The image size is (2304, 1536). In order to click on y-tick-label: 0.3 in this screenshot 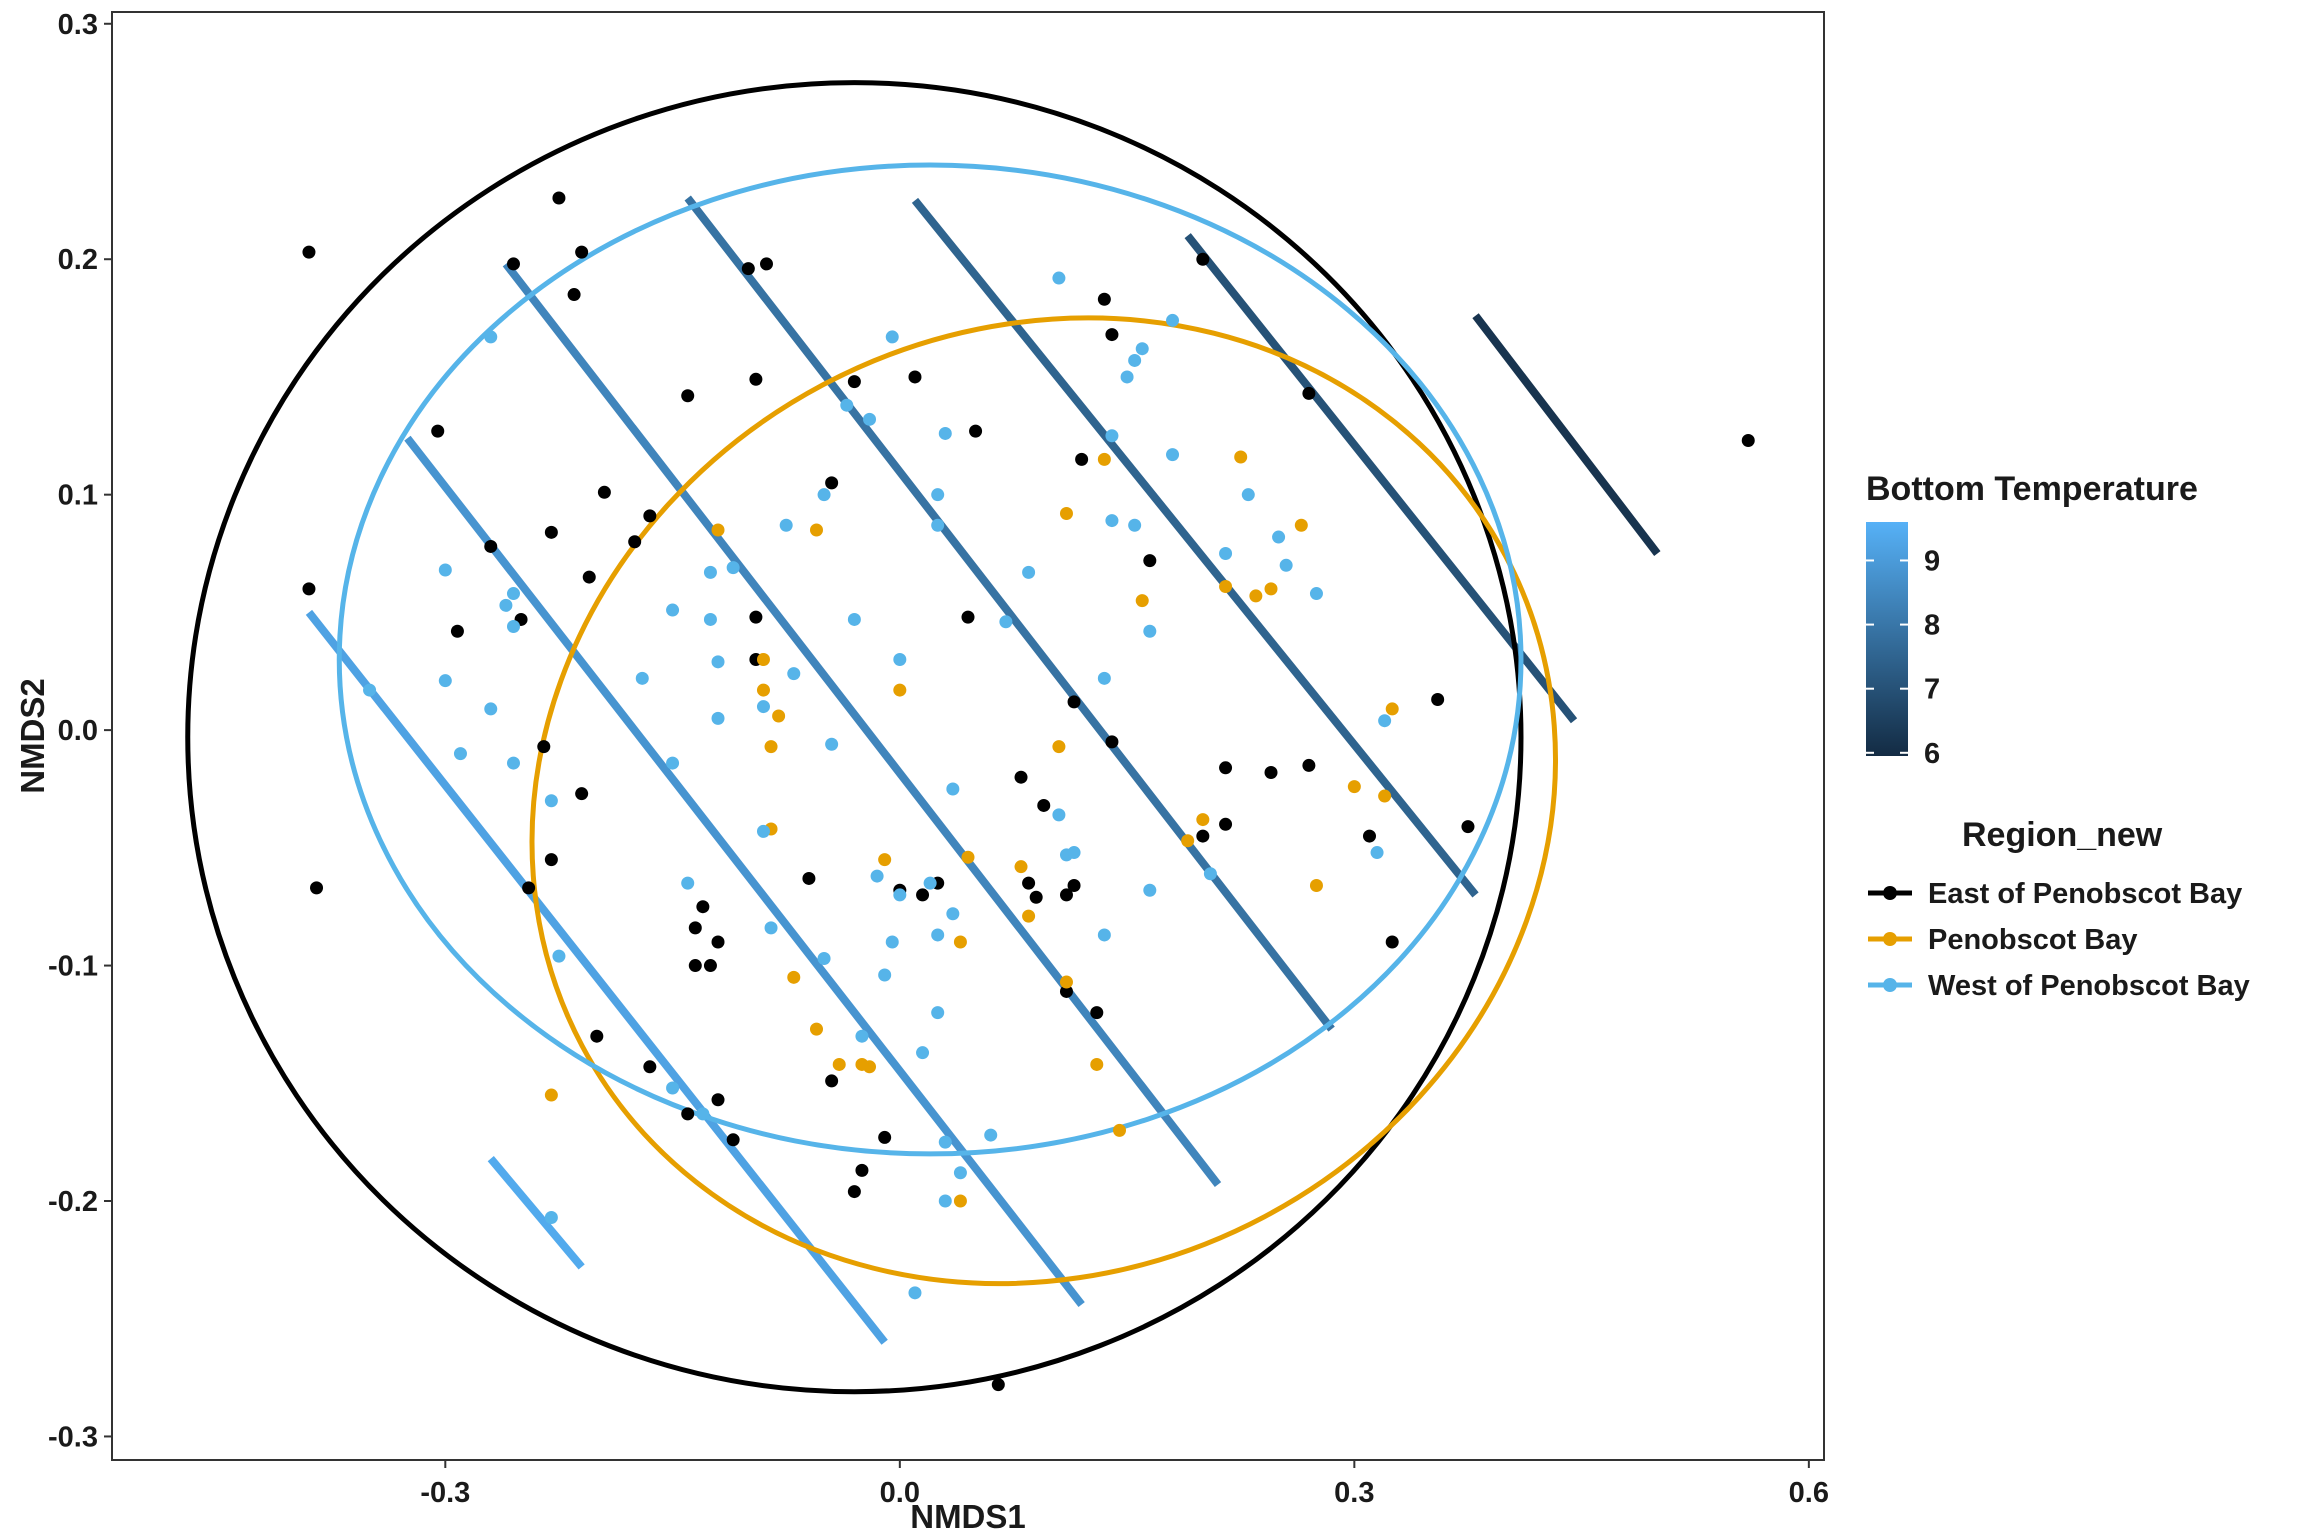, I will do `click(78, 25)`.